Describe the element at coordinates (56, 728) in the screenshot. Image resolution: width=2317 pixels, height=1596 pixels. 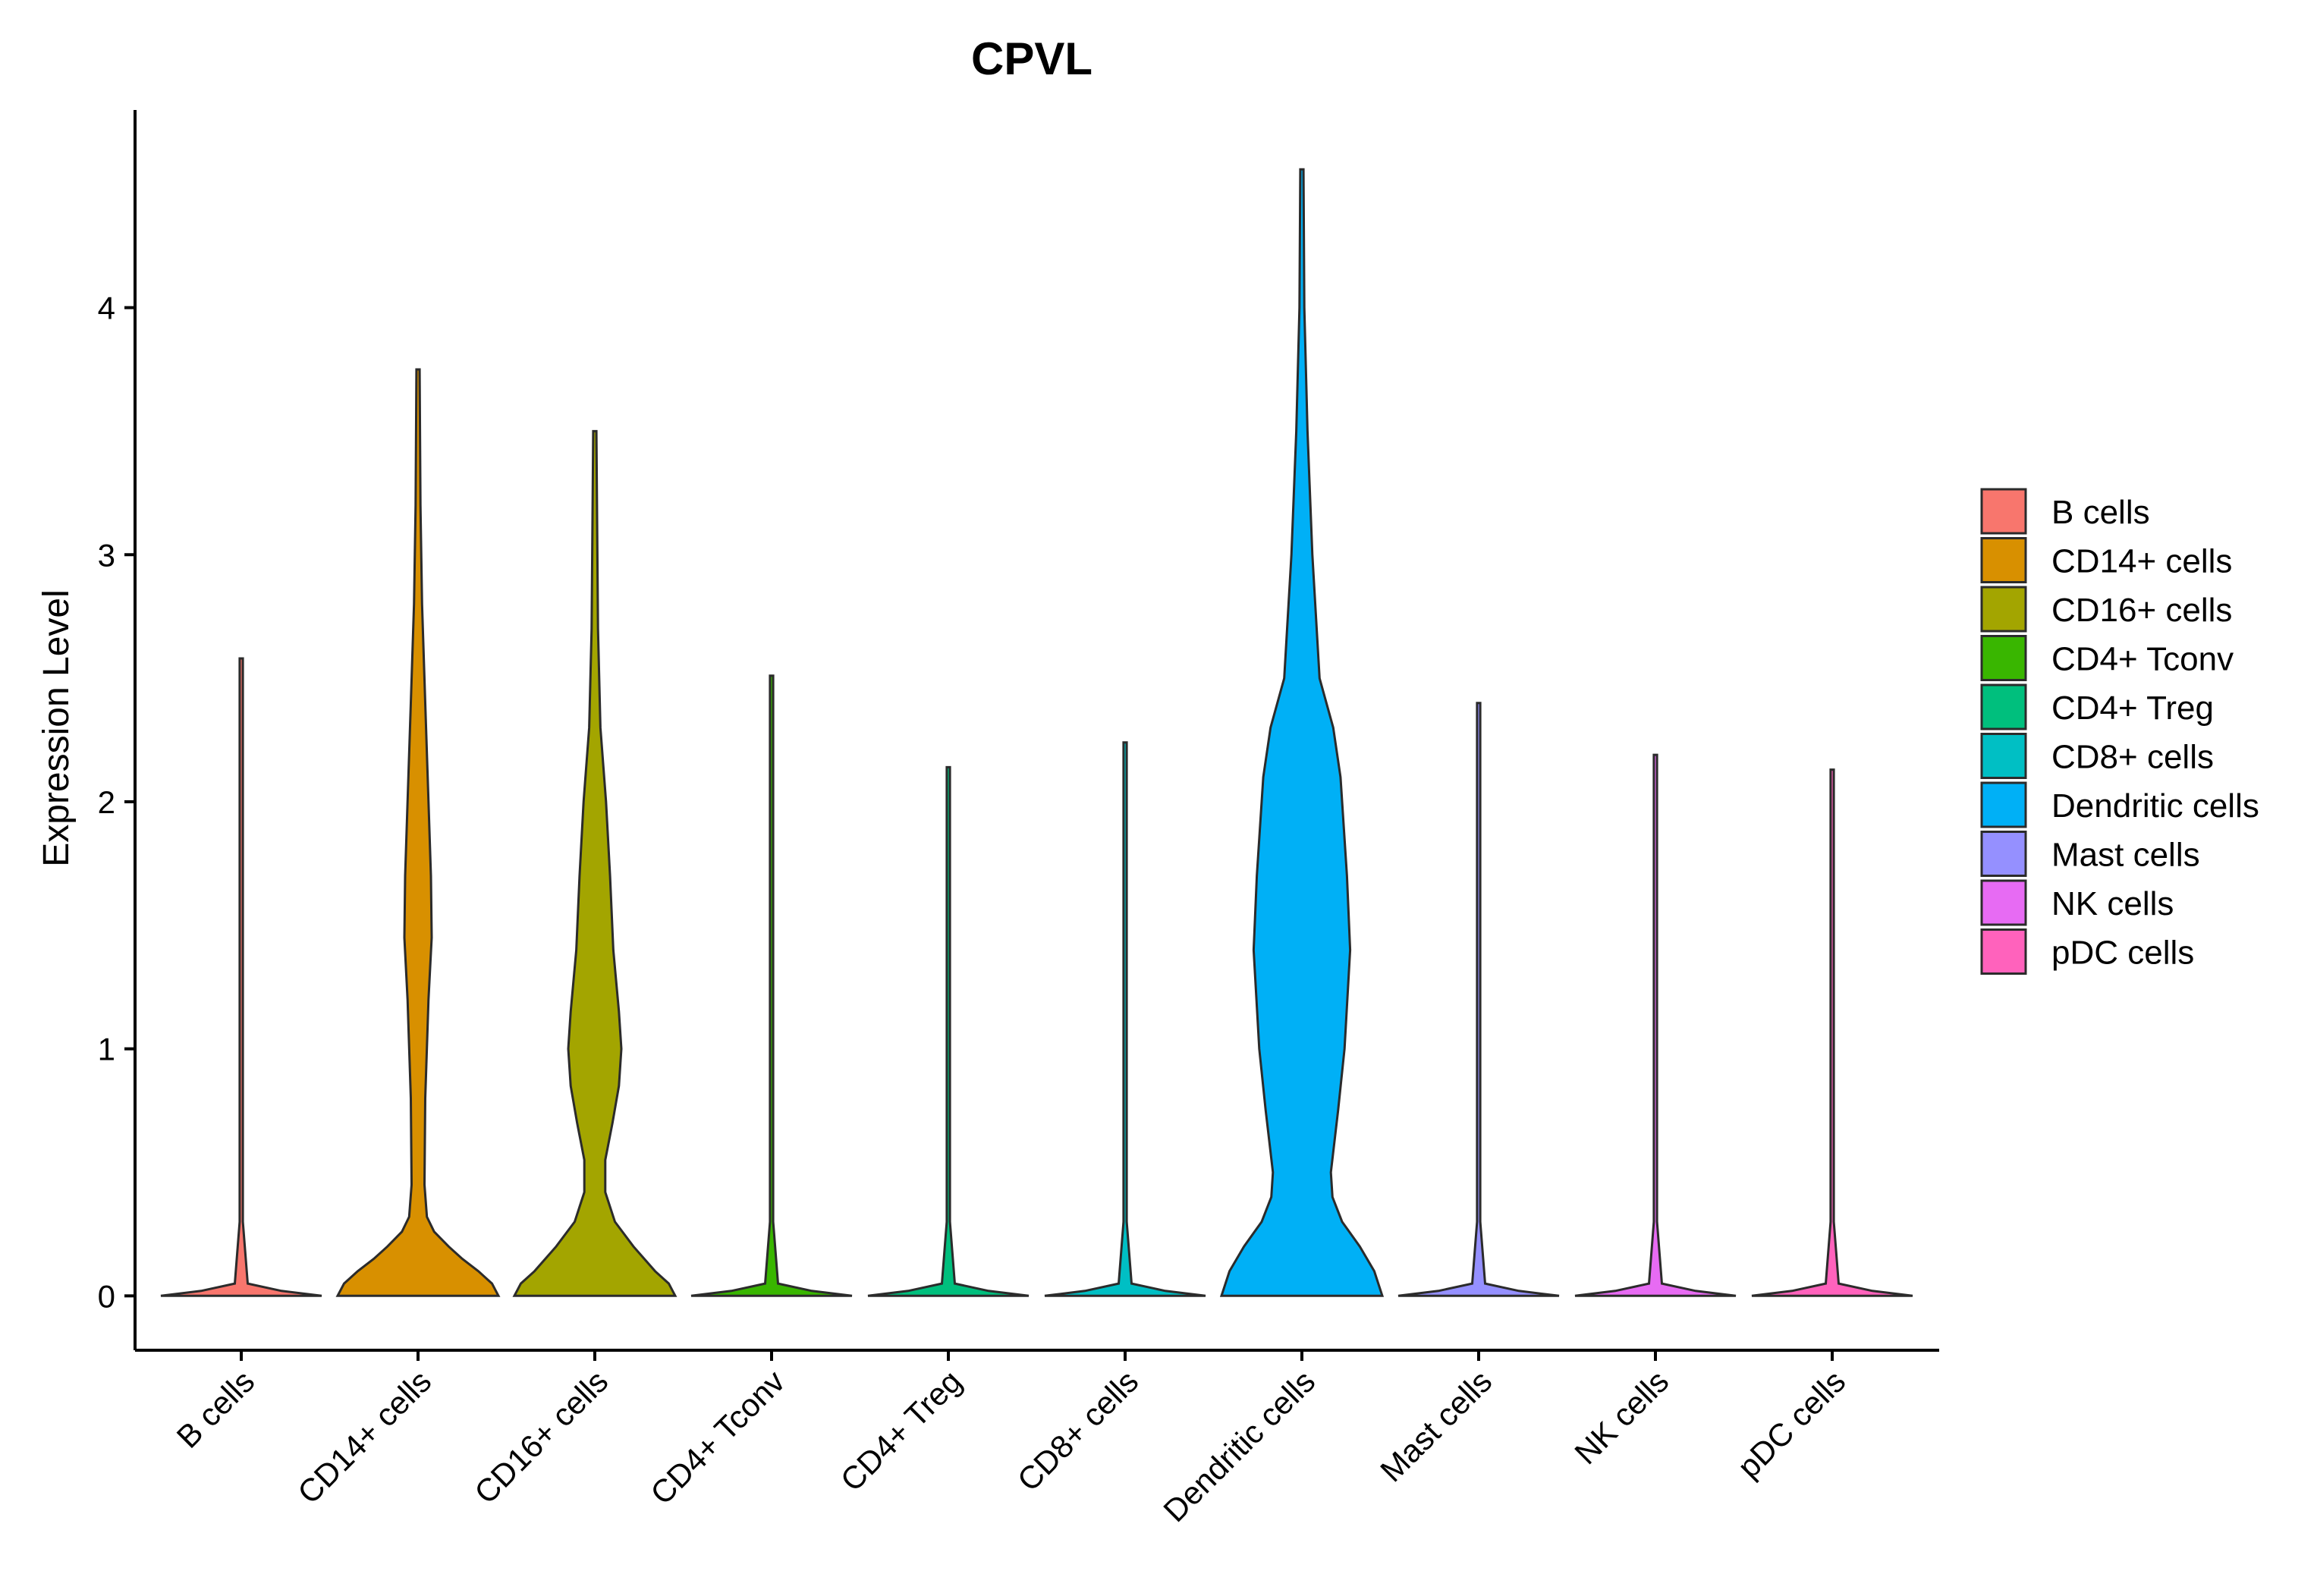
I see `y-axis-label: Expression Level` at that location.